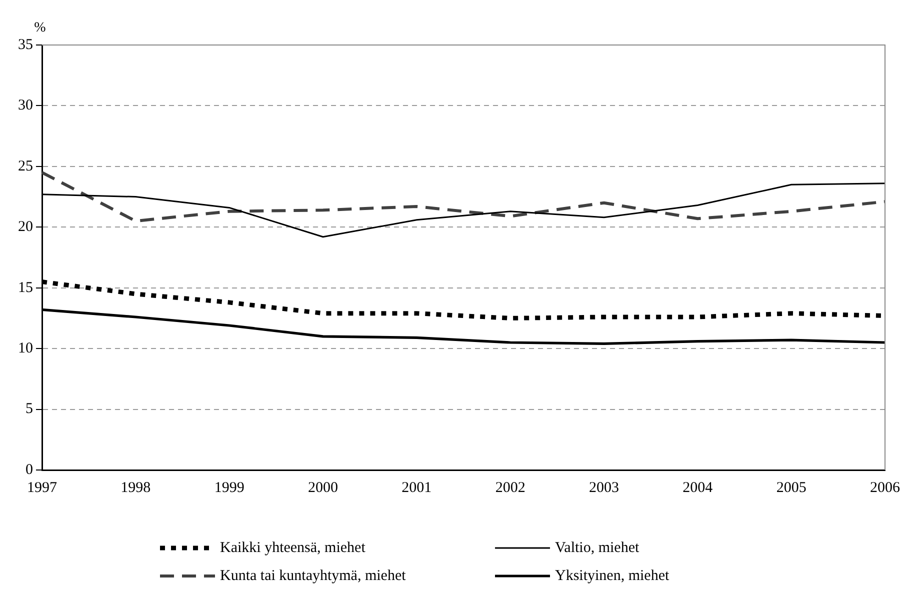  Describe the element at coordinates (885, 488) in the screenshot. I see `x-tick-label: 2006` at that location.